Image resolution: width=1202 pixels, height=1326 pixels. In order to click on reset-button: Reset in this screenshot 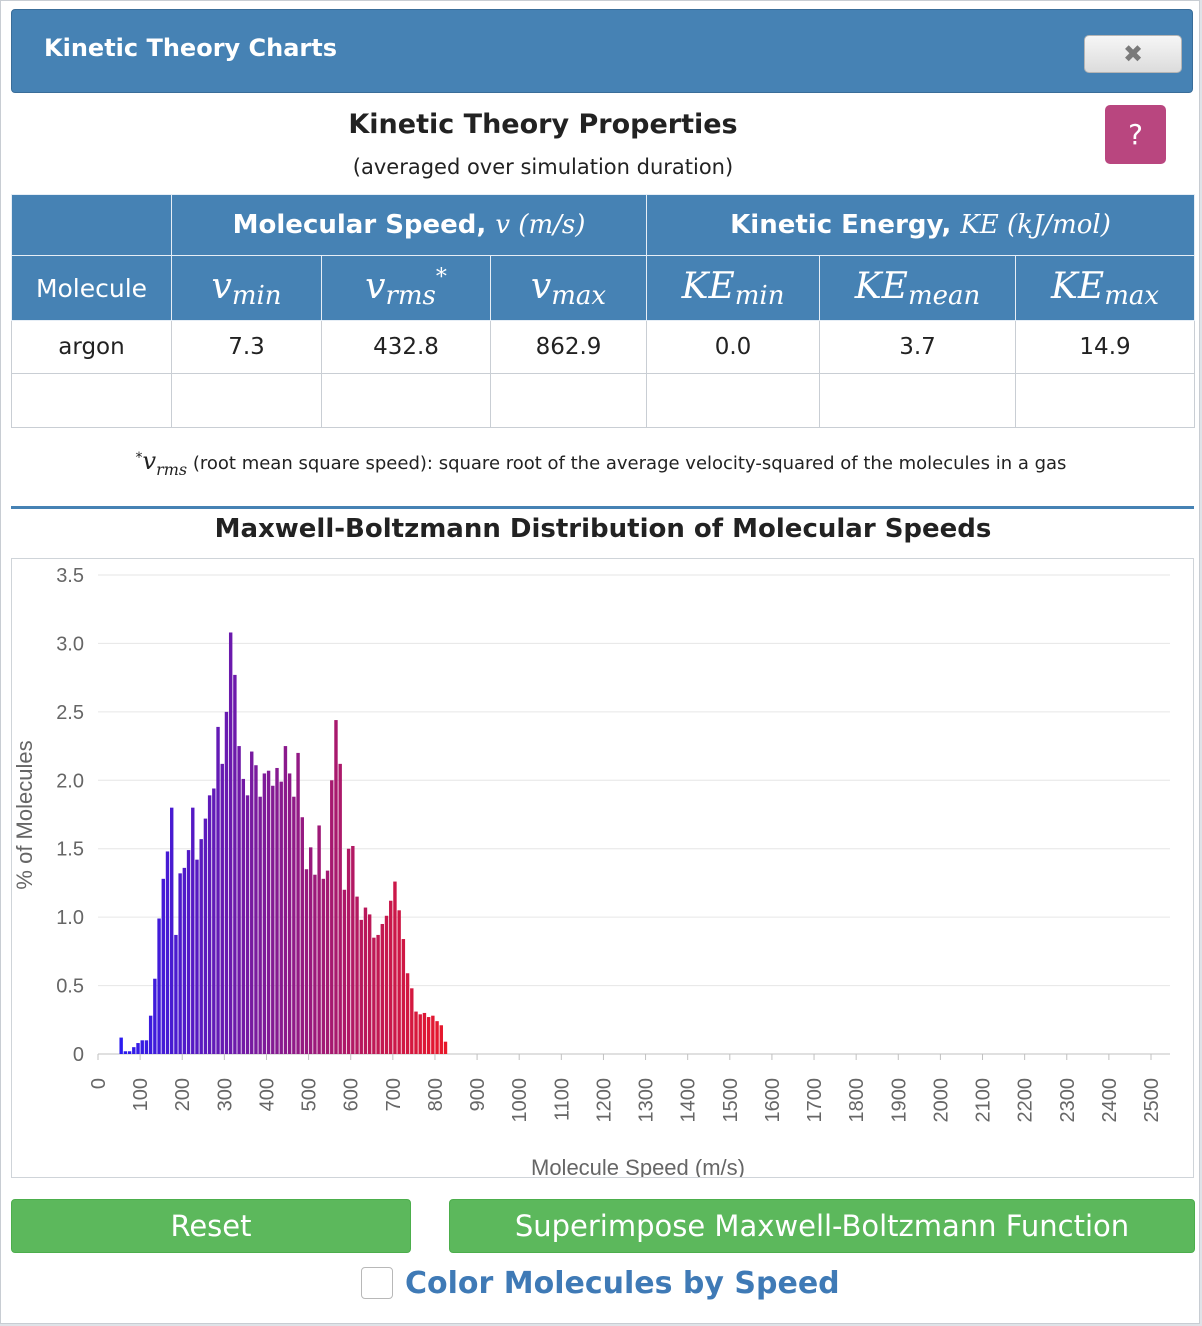, I will do `click(211, 1226)`.